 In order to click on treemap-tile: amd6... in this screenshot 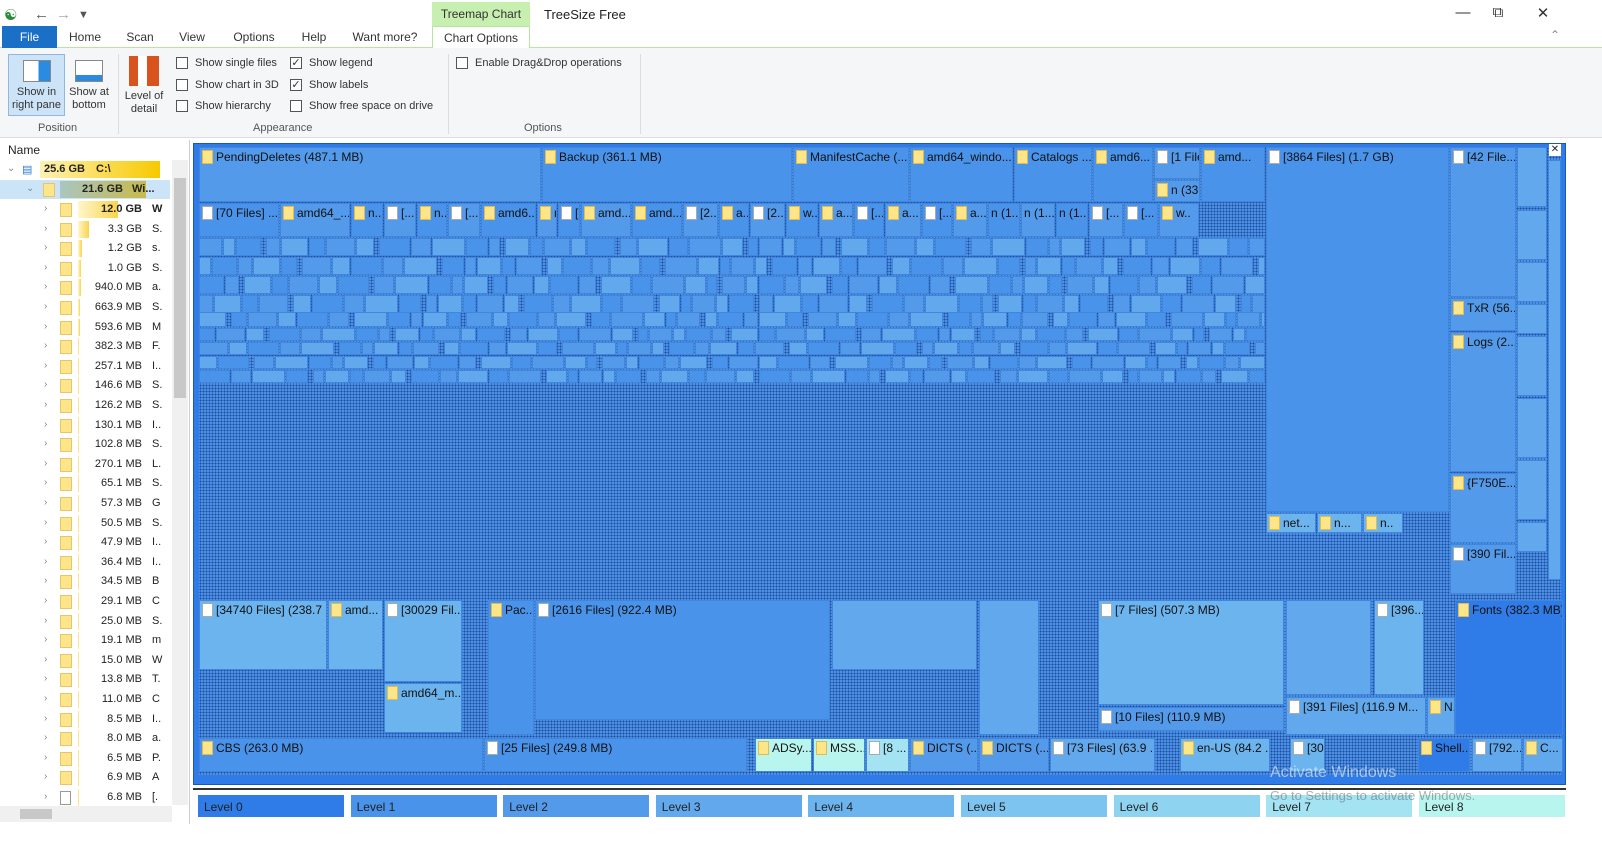, I will do `click(1123, 174)`.